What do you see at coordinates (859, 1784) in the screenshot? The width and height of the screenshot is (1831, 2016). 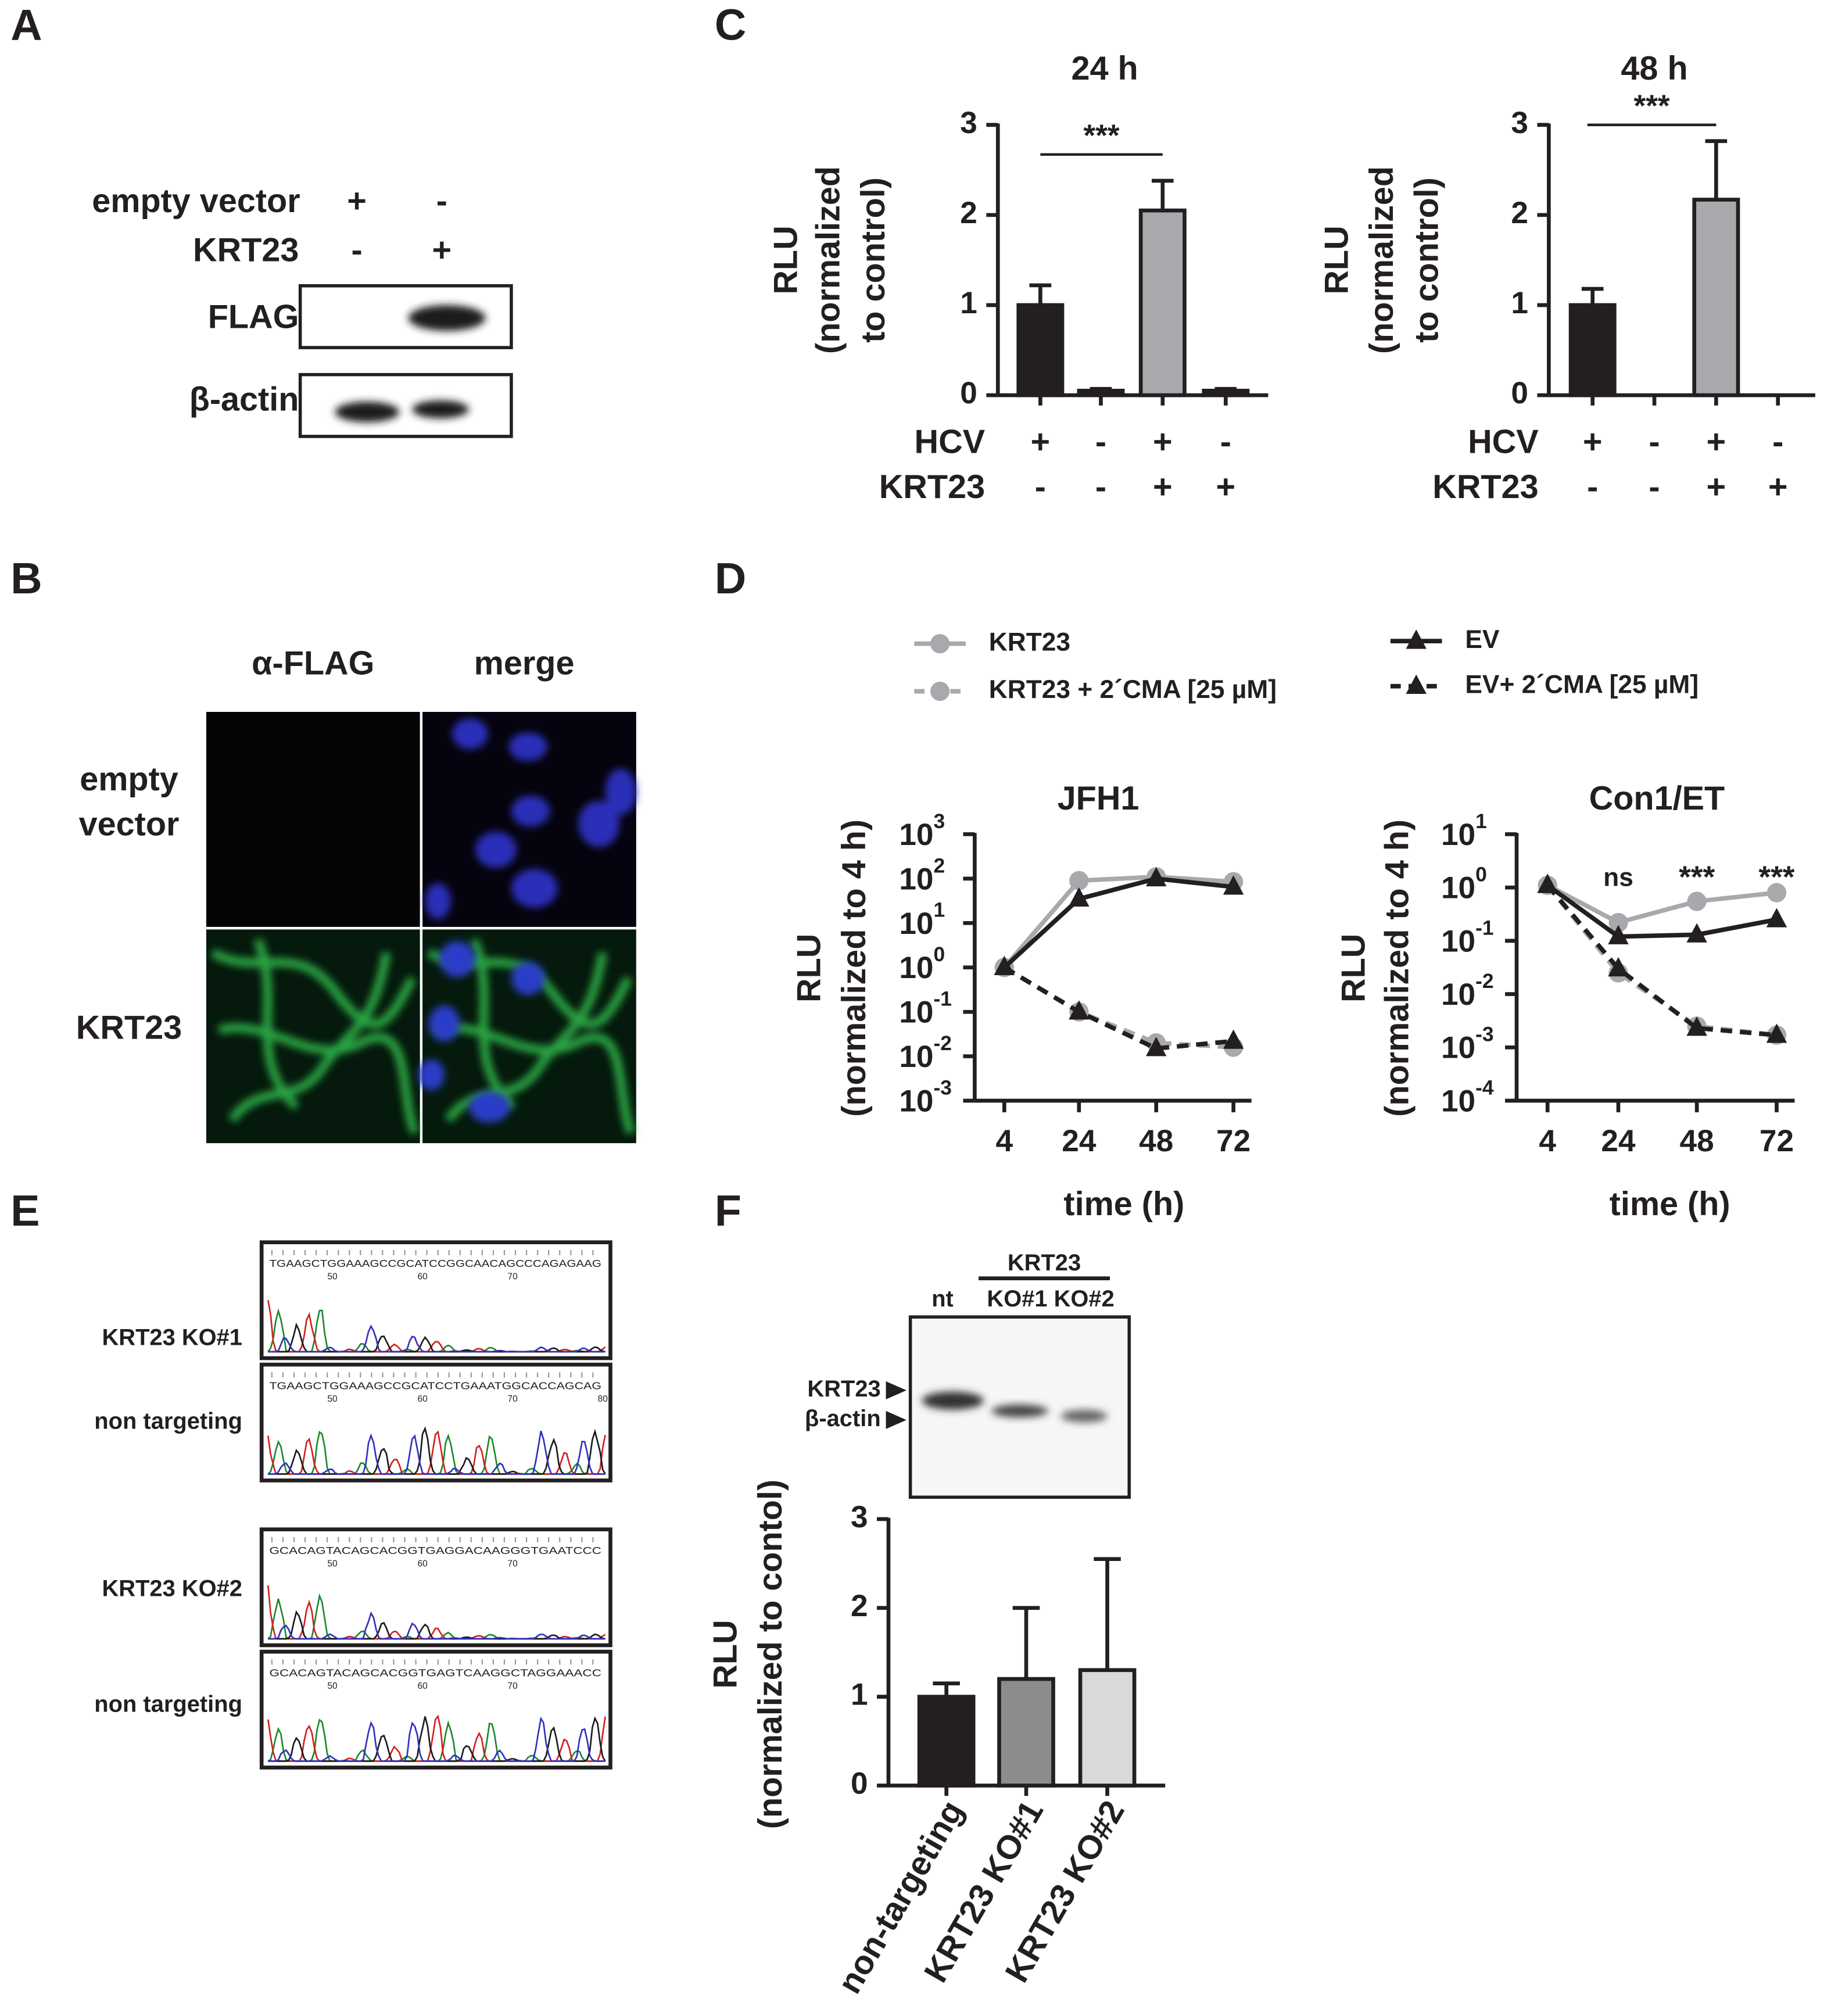 I see `y-tick-label: 0` at bounding box center [859, 1784].